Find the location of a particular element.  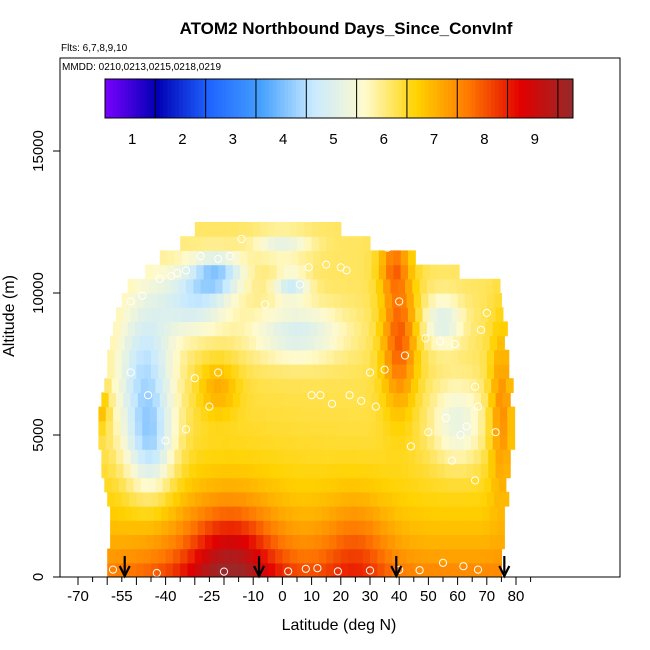

x-tick-label: 40 is located at coordinates (399, 596).